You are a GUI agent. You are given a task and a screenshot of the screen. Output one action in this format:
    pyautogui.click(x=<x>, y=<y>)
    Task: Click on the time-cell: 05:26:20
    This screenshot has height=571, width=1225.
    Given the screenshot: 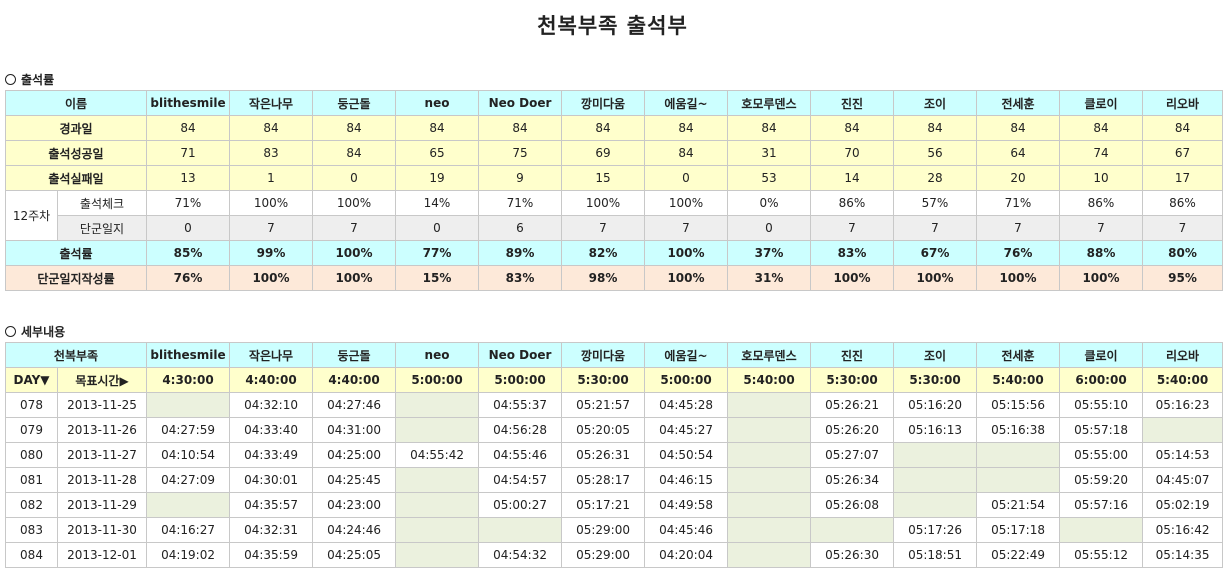 What is the action you would take?
    pyautogui.click(x=852, y=430)
    